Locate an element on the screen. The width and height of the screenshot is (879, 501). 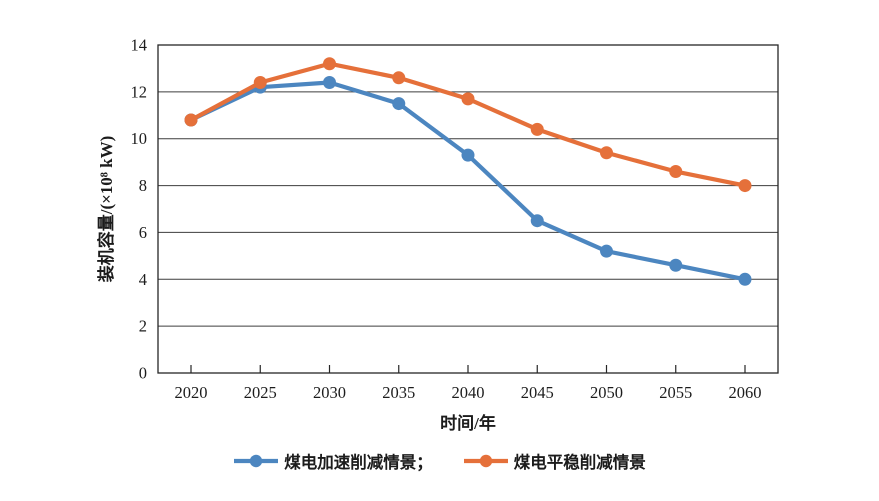
legend-line-marker-orange is located at coordinates (485, 461).